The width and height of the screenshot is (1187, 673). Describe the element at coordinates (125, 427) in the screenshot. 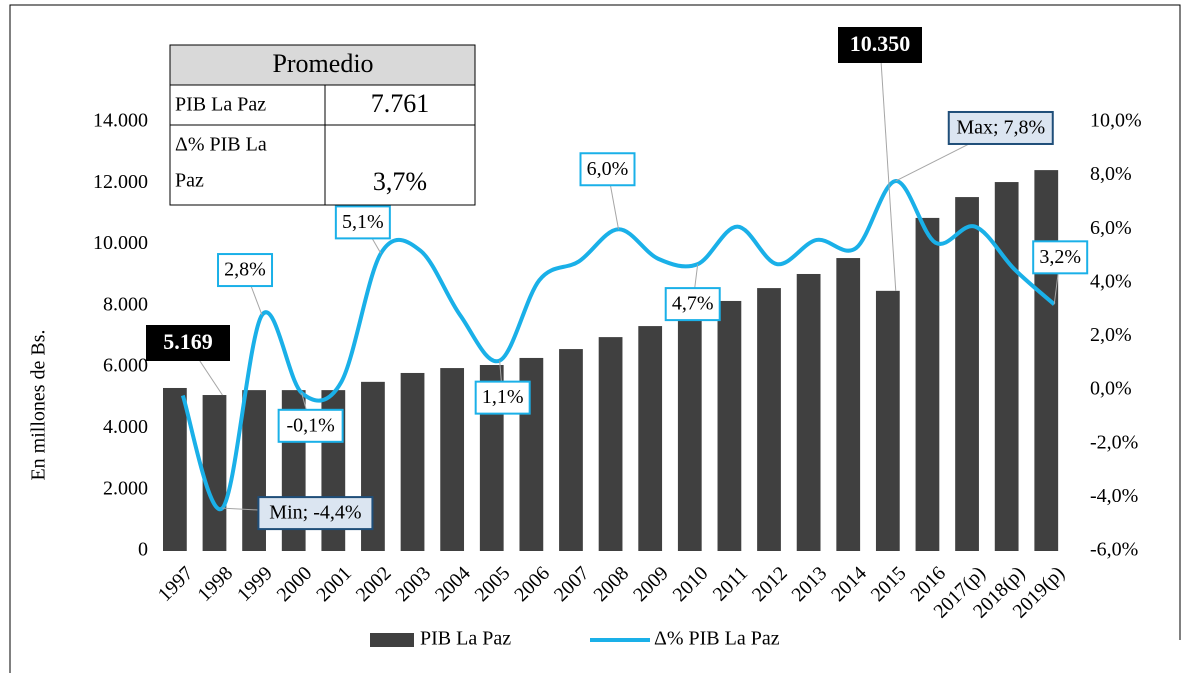

I see `y-tick-label: 4.000` at that location.